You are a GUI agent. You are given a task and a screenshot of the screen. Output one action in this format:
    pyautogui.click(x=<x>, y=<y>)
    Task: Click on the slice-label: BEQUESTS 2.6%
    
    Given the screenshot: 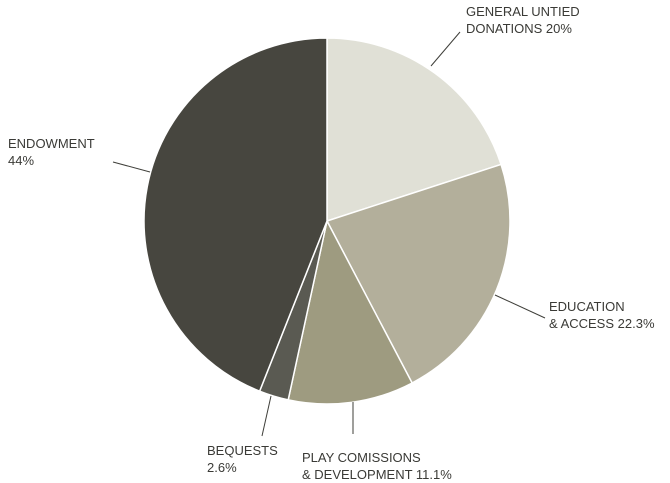 What is the action you would take?
    pyautogui.click(x=242, y=459)
    